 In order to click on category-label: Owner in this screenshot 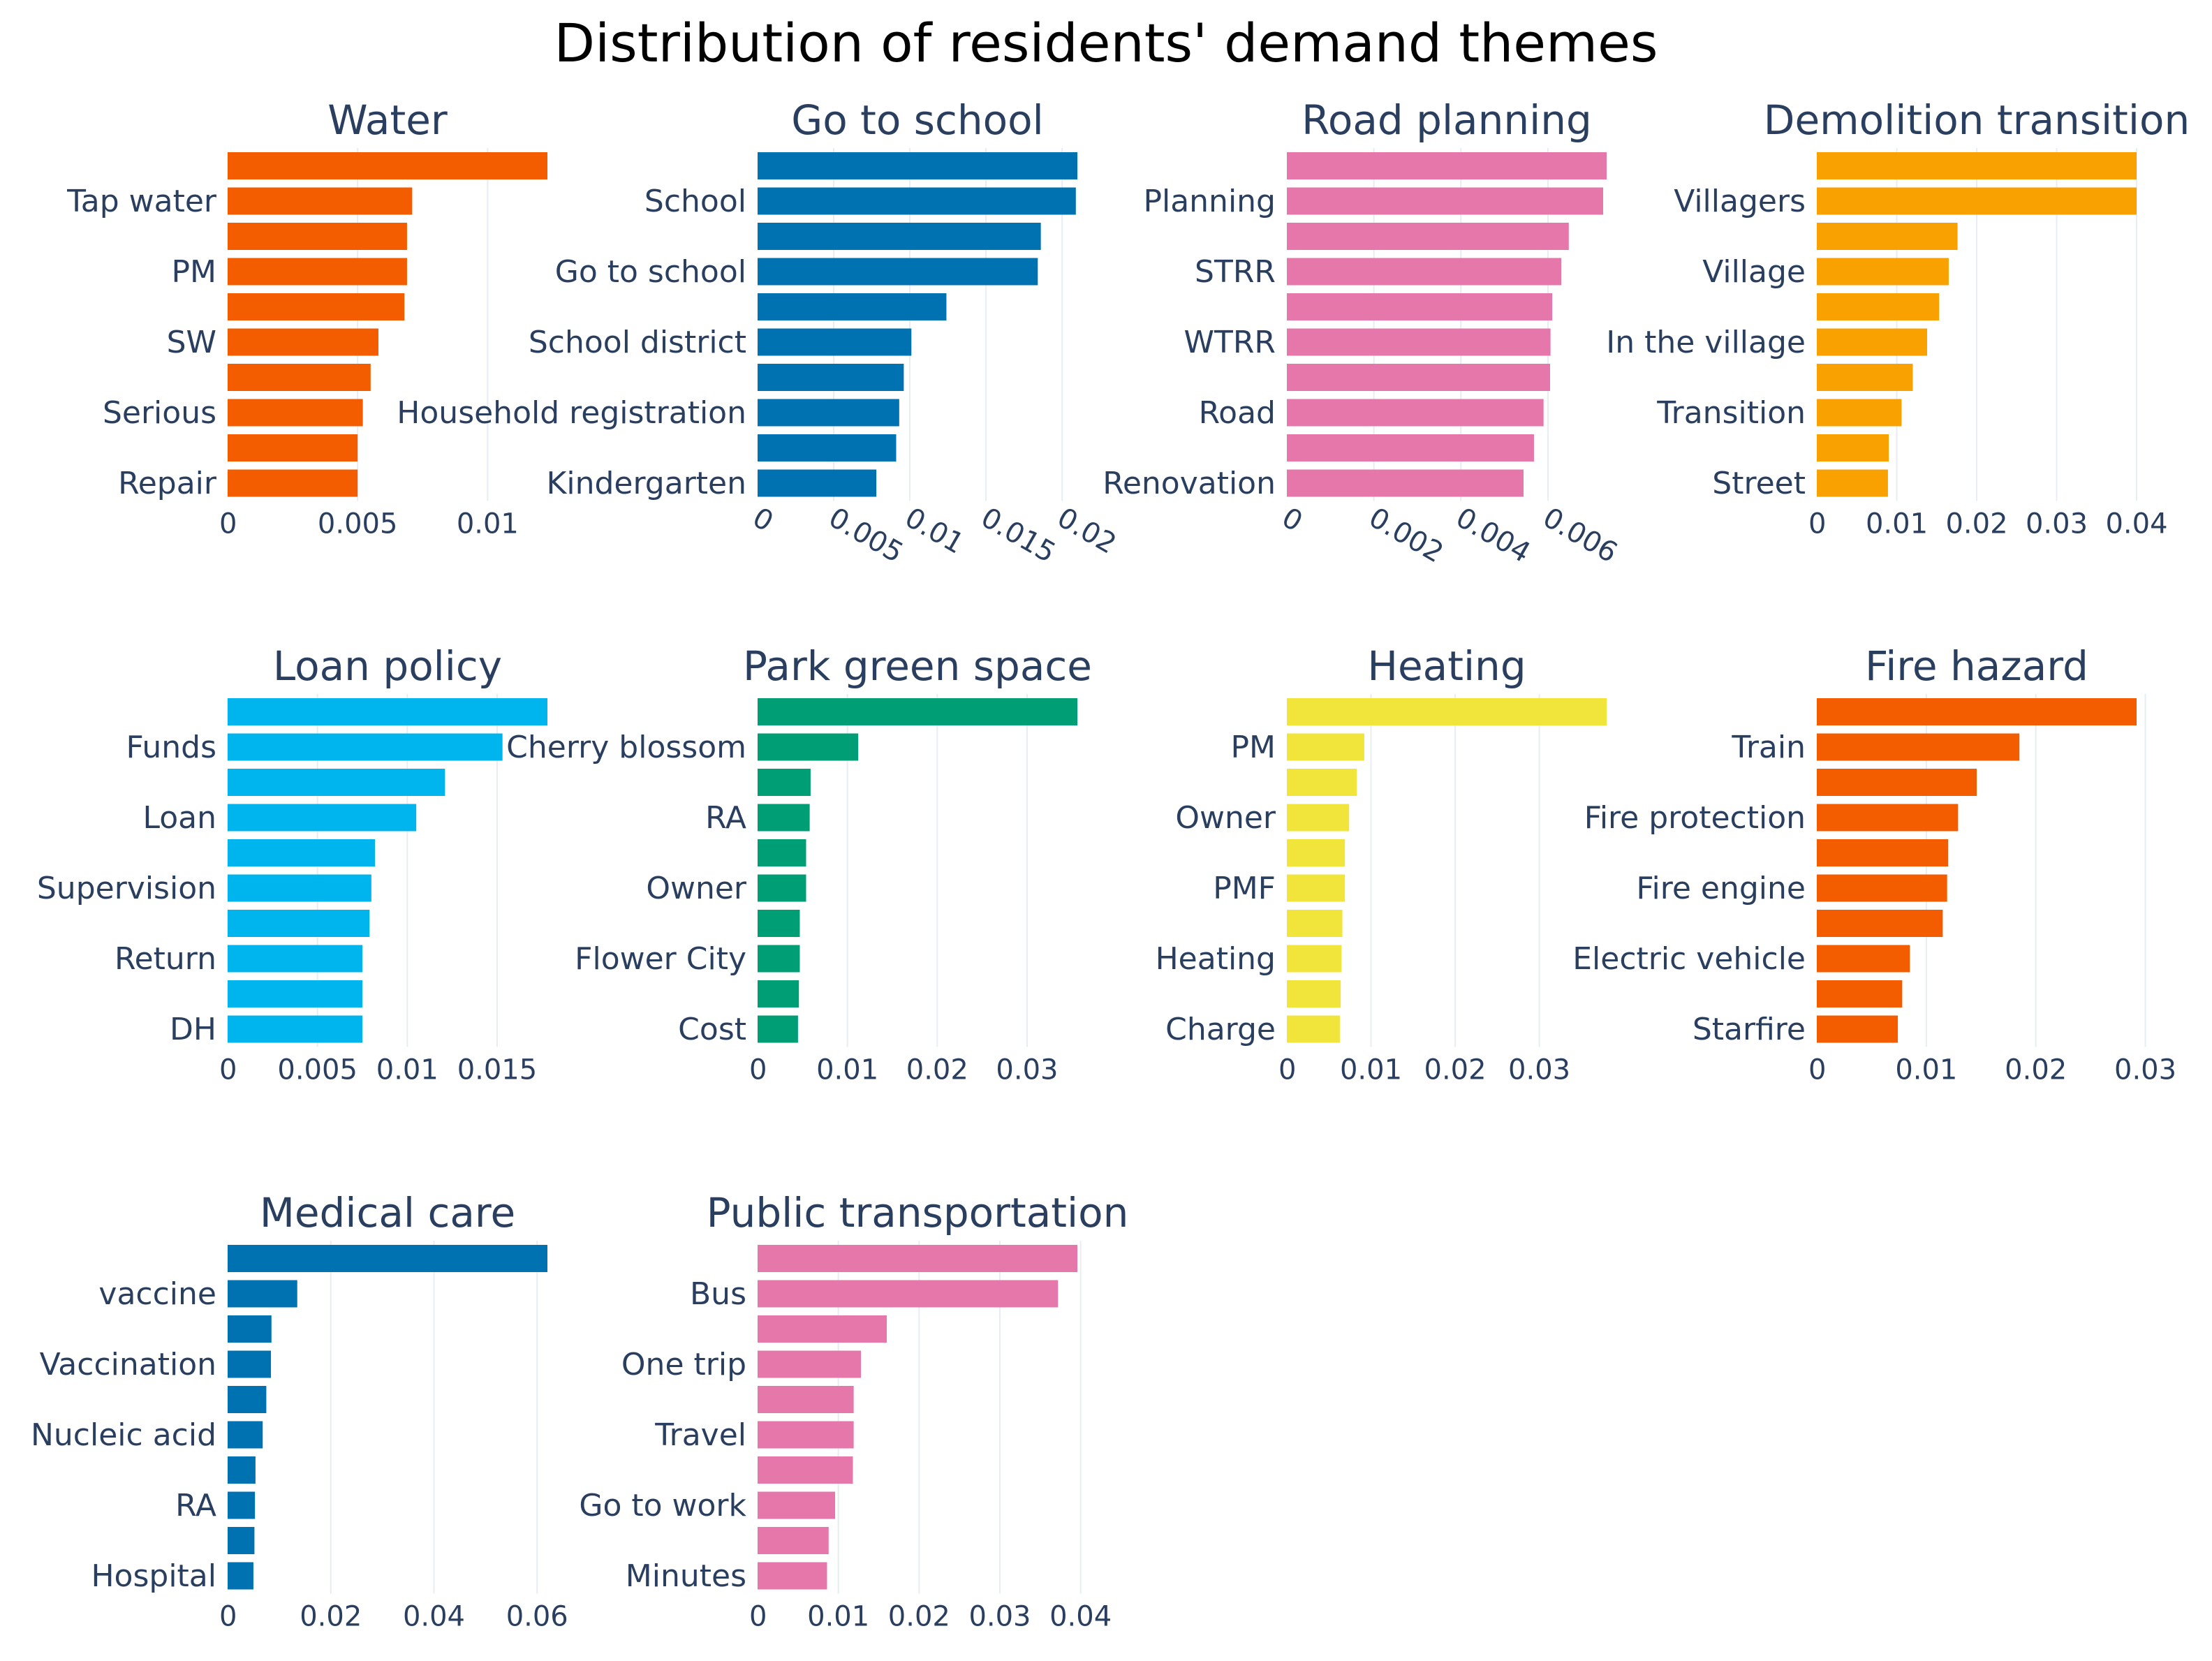, I will do `click(1225, 818)`.